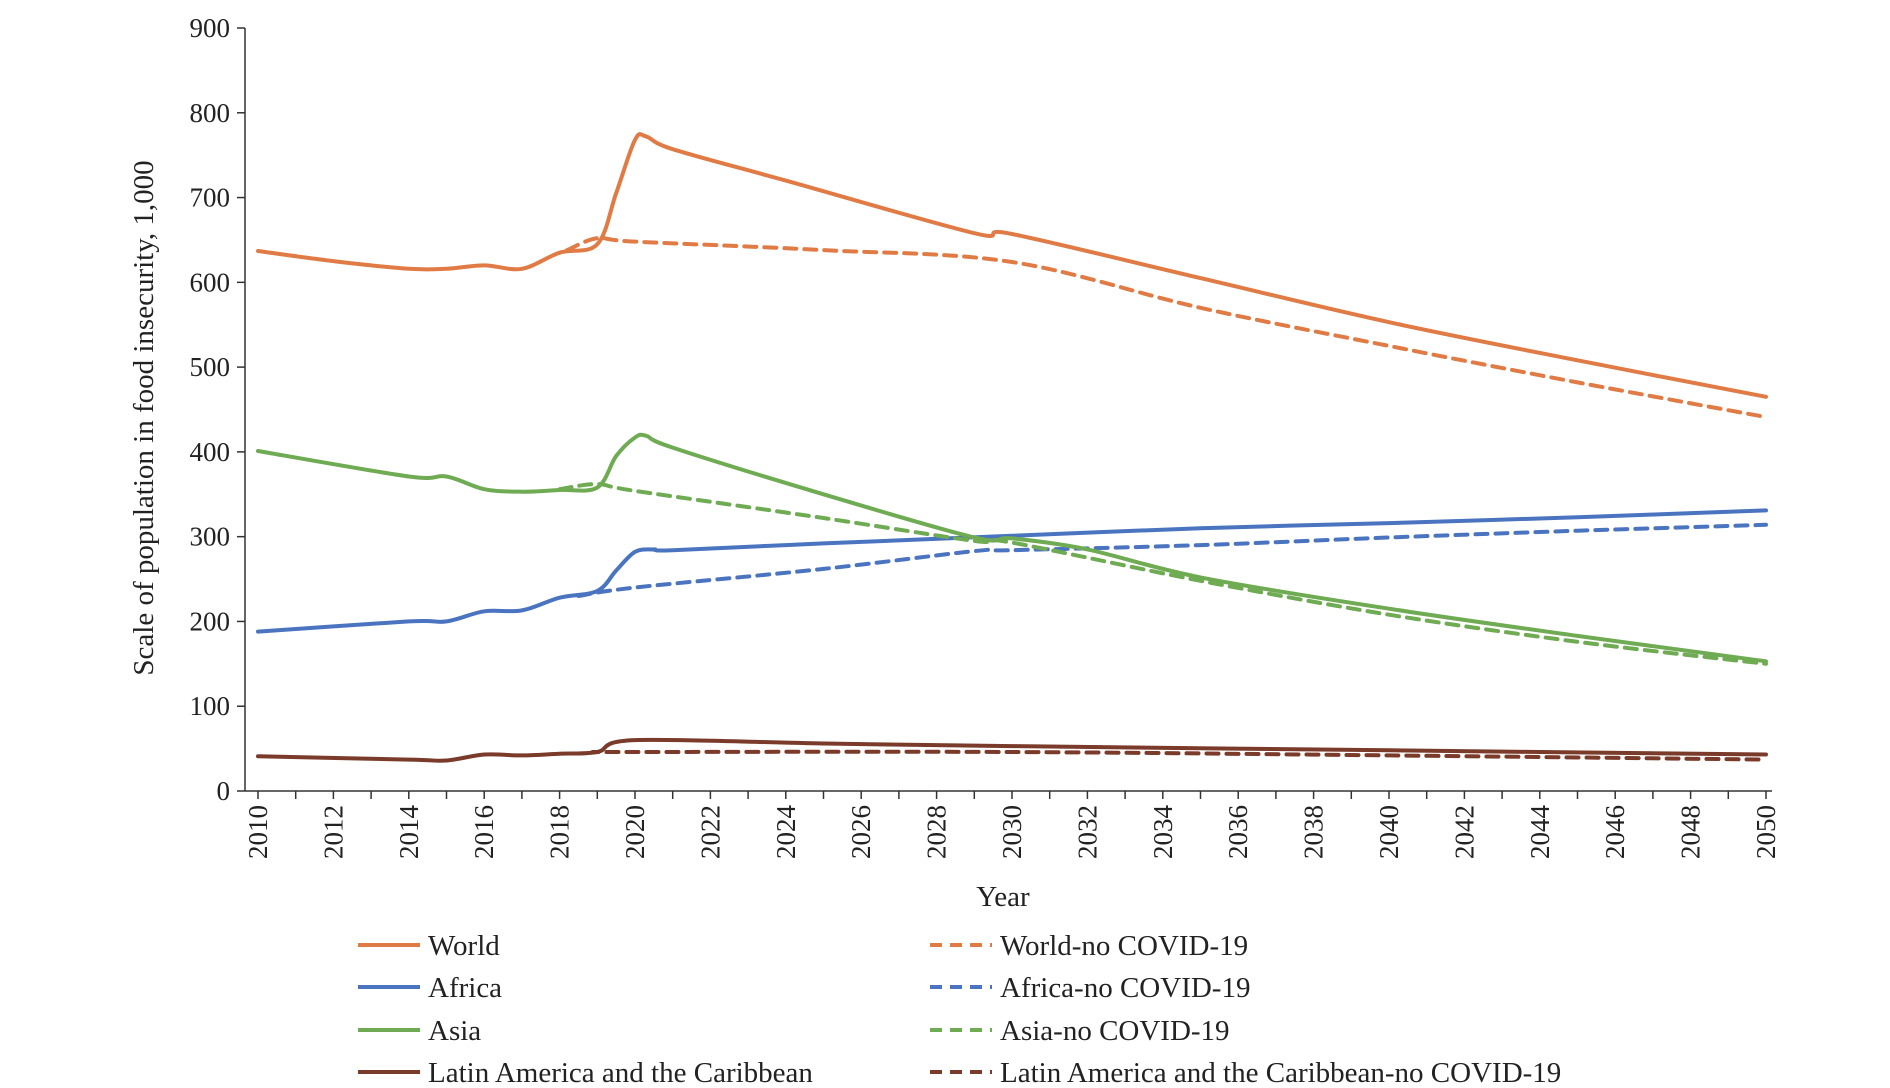 The width and height of the screenshot is (1890, 1088). I want to click on legend-label: Asia-no COVID-19, so click(1115, 1031).